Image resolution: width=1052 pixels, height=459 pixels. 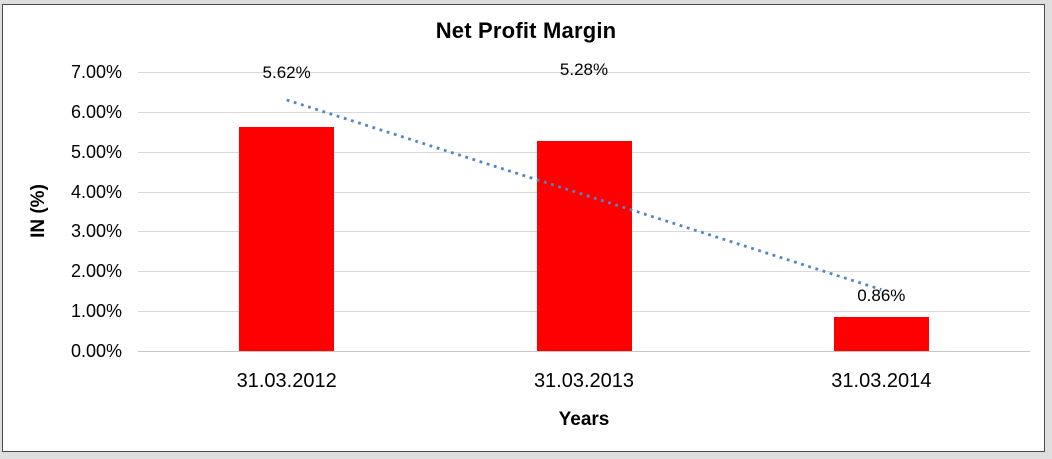 I want to click on y-tick-label: 6.00%, so click(x=96, y=111).